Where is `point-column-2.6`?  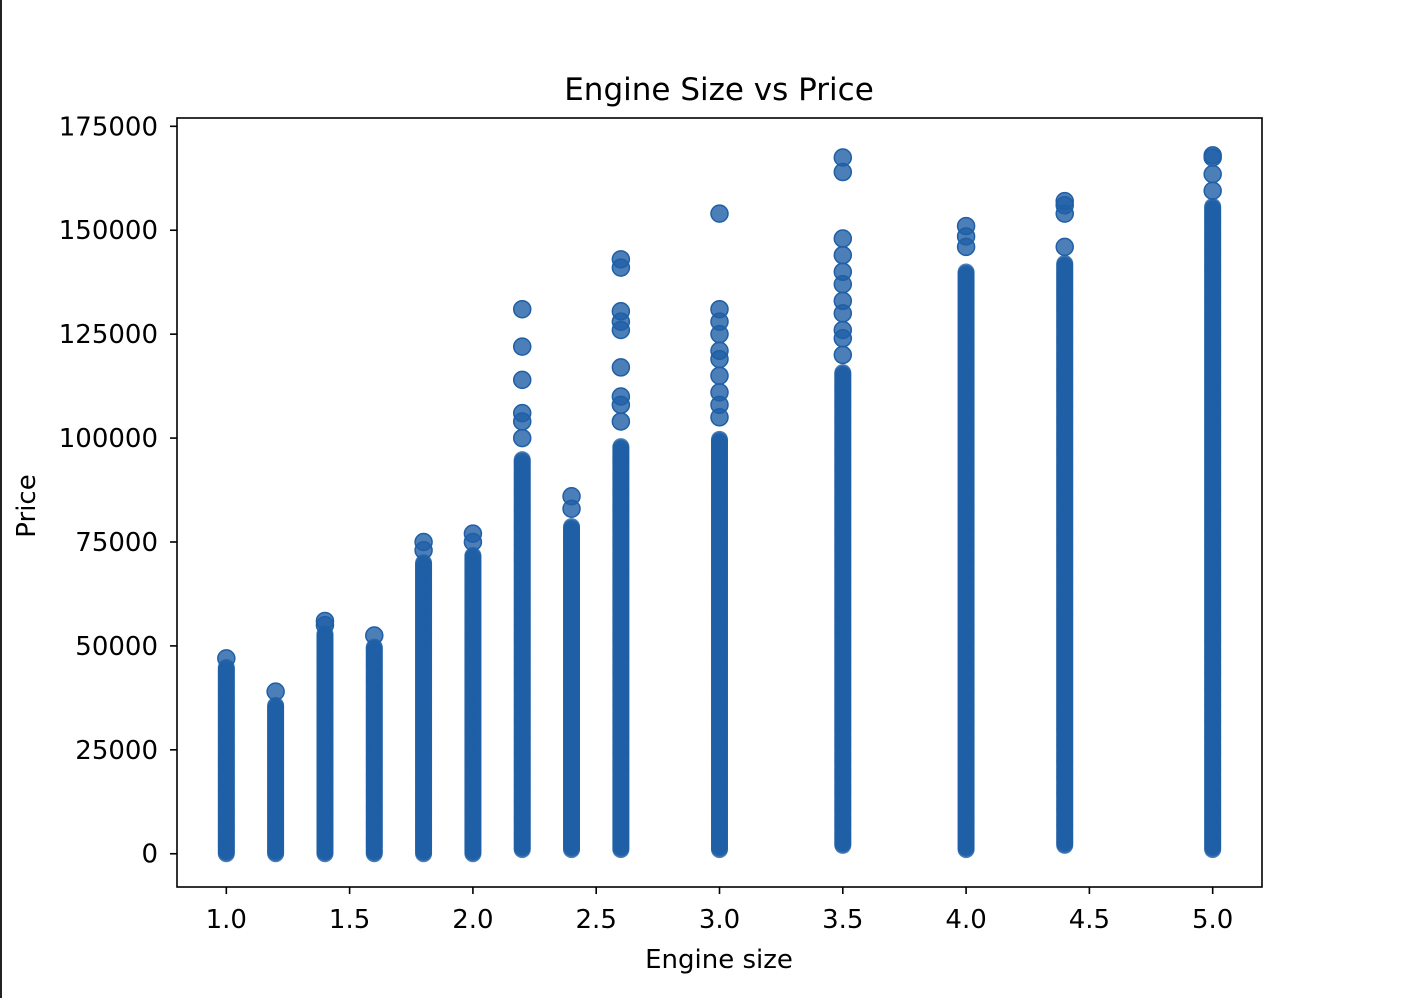
point-column-2.6 is located at coordinates (621, 554).